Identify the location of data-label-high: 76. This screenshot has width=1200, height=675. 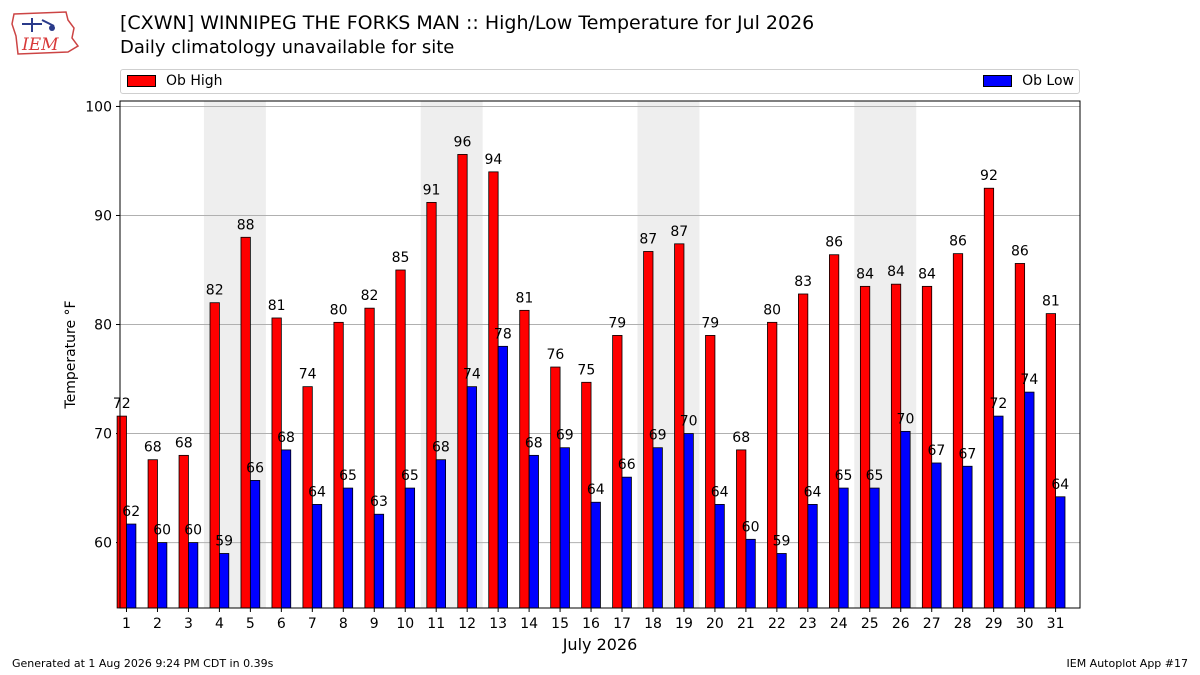
(555, 355).